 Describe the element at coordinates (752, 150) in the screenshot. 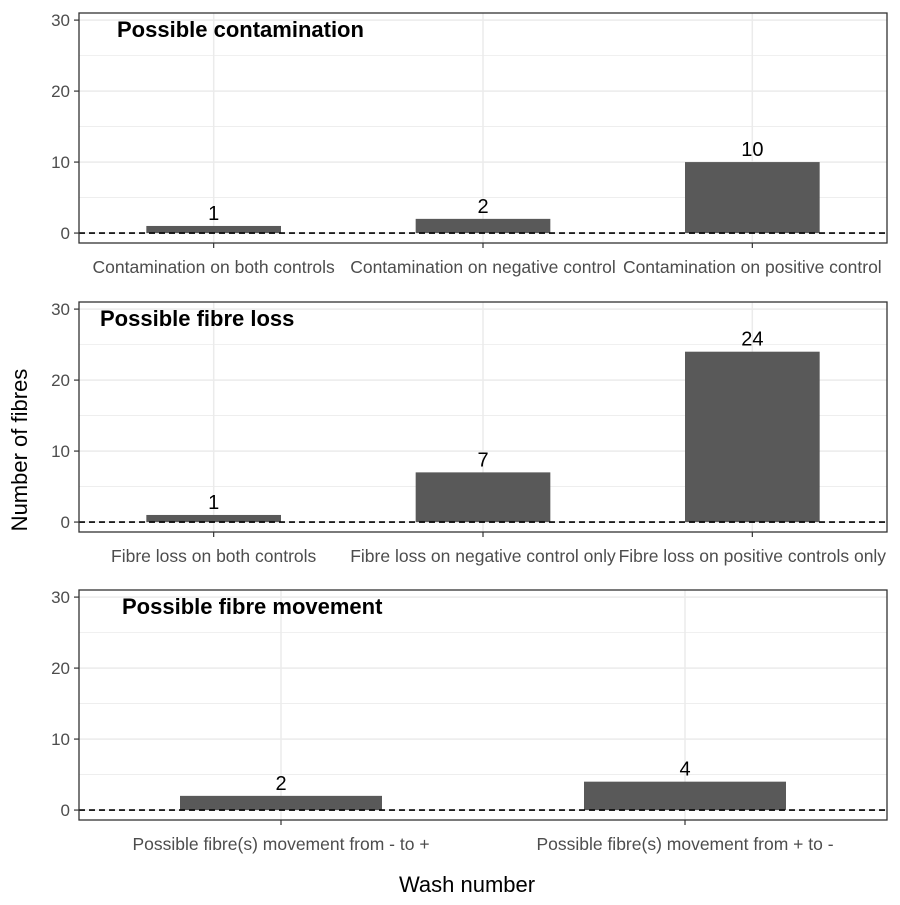

I see `data-label: 10` at that location.